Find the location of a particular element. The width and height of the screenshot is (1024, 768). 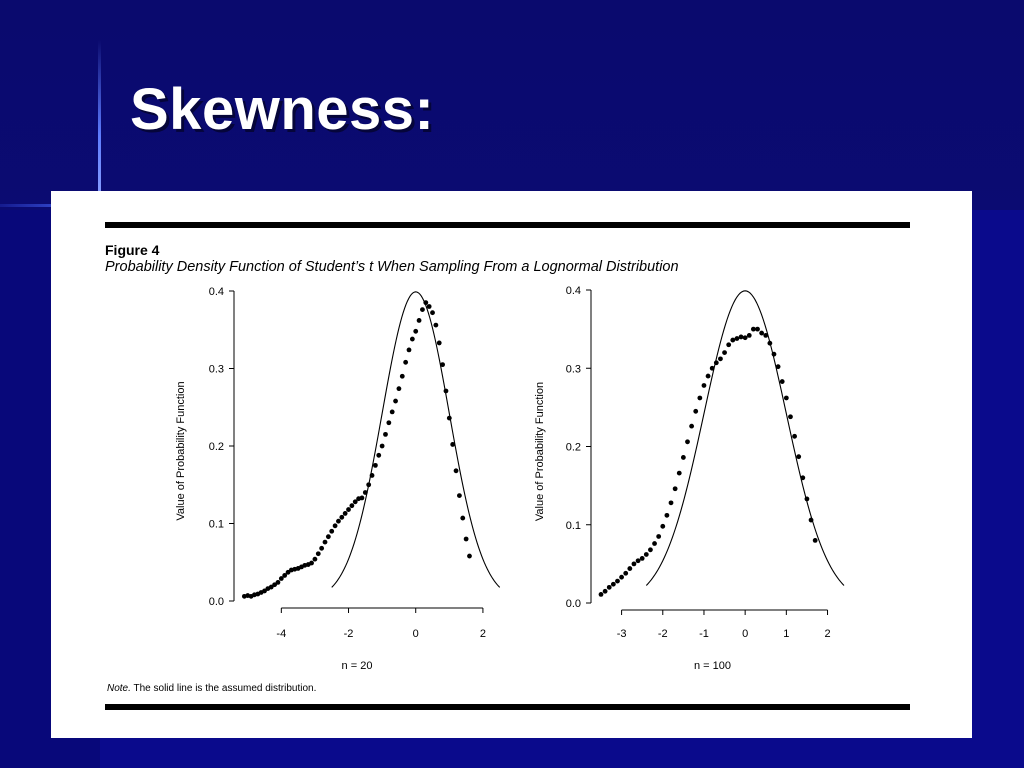

x-axis-label: n = 100 is located at coordinates (712, 666).